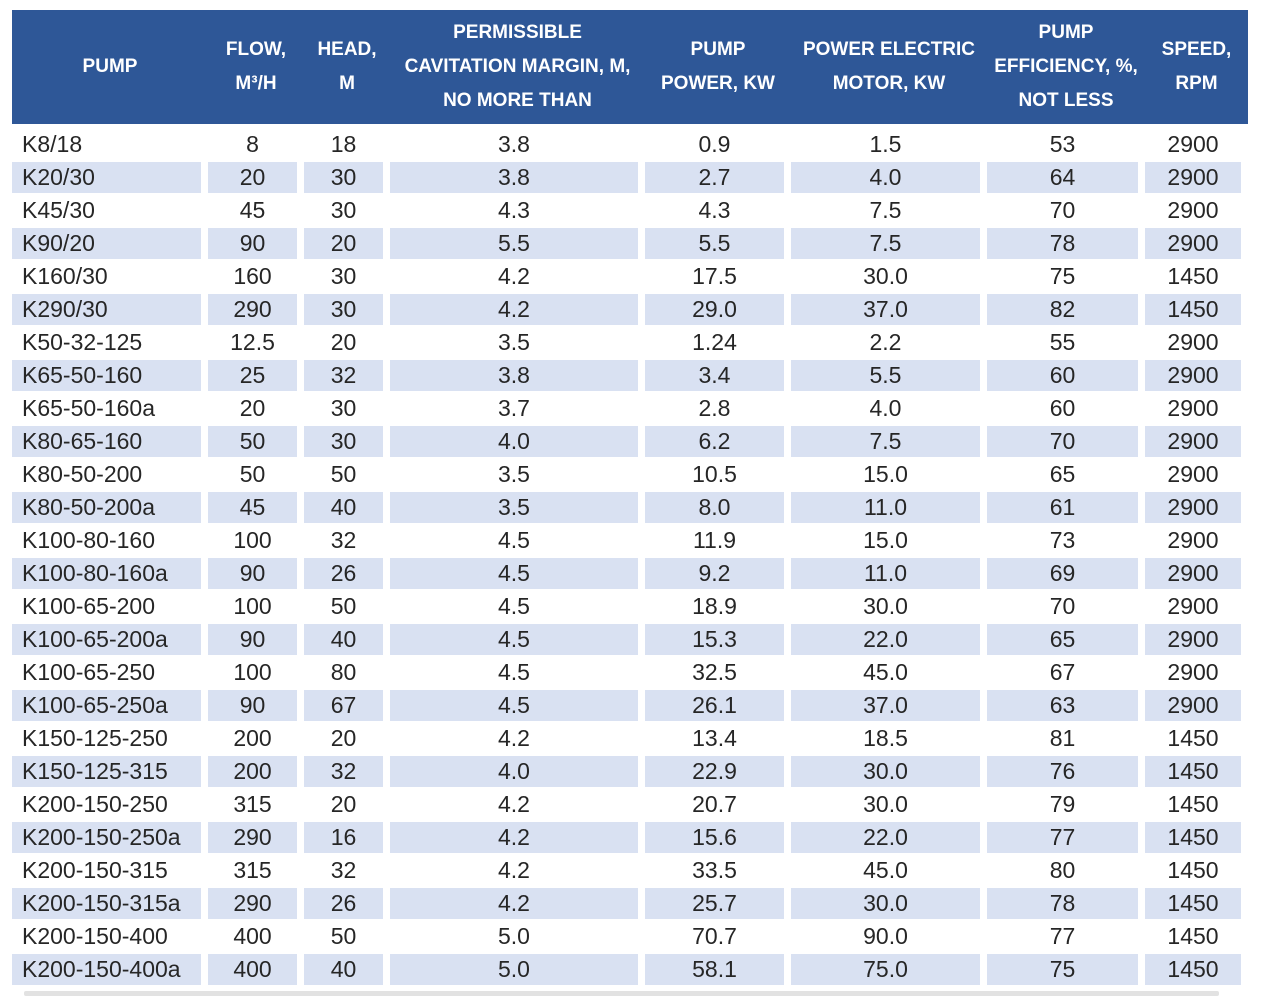 This screenshot has height=1000, width=1261. Describe the element at coordinates (718, 737) in the screenshot. I see `cell-pump-power: 13.4` at that location.